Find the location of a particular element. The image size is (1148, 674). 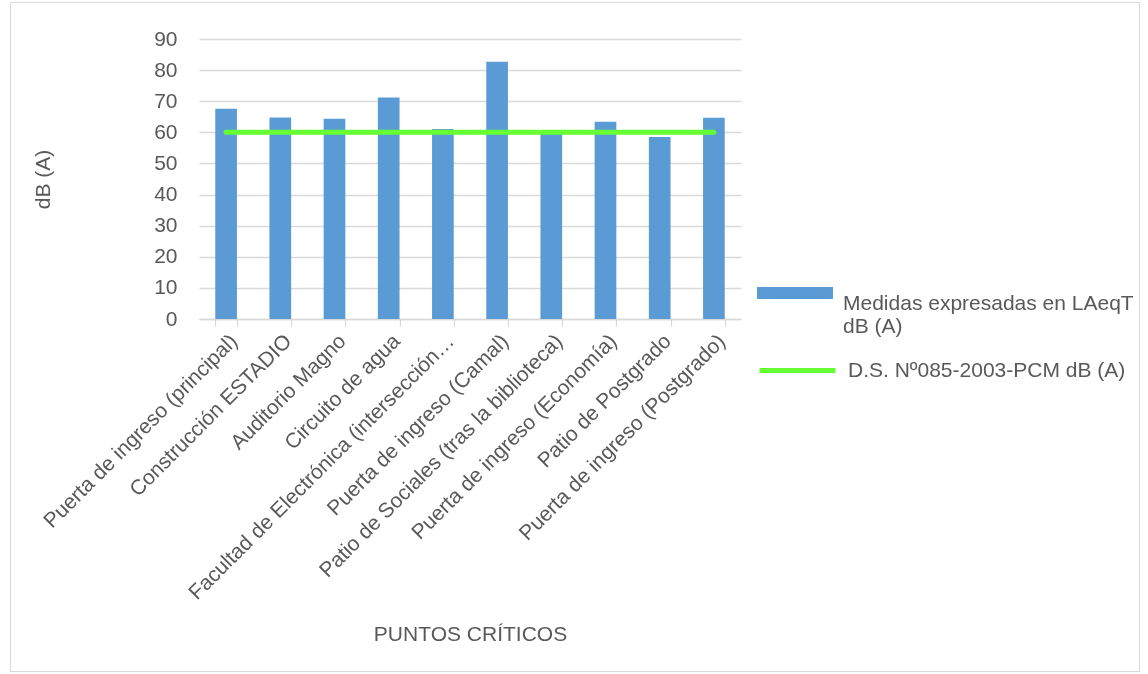

y-tick-label: 50 is located at coordinates (166, 162).